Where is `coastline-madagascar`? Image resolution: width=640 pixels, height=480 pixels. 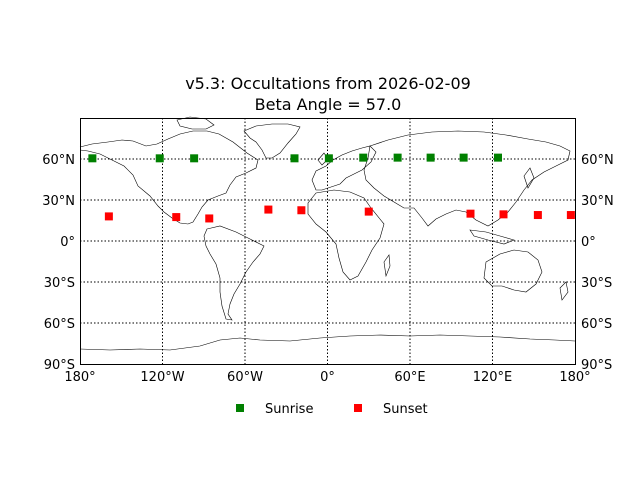 coastline-madagascar is located at coordinates (387, 266).